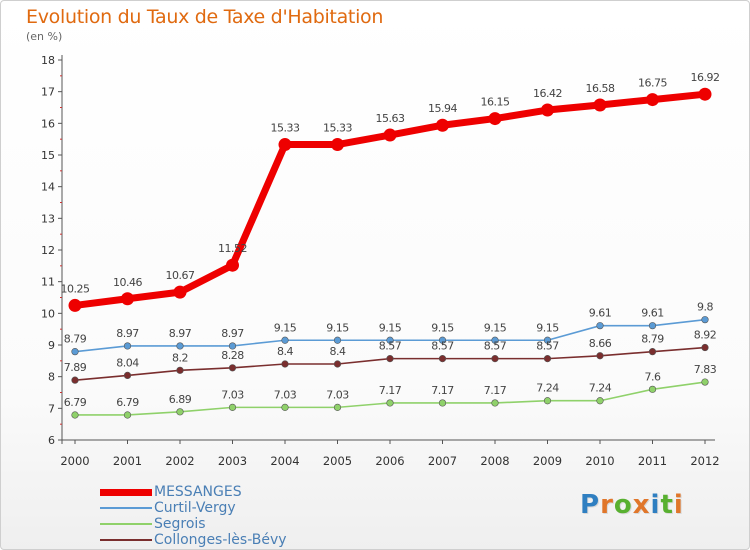  What do you see at coordinates (74, 461) in the screenshot?
I see `x-tick-label: 2000` at bounding box center [74, 461].